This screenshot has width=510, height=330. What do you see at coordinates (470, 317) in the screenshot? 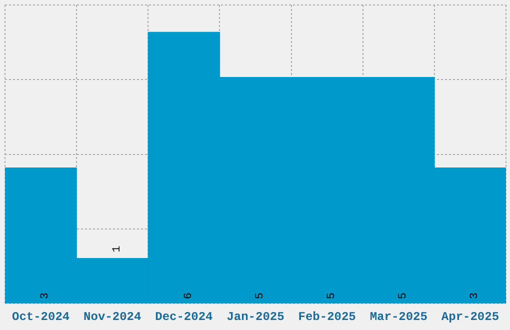
I see `x-tick-label: Apr-2025` at bounding box center [470, 317].